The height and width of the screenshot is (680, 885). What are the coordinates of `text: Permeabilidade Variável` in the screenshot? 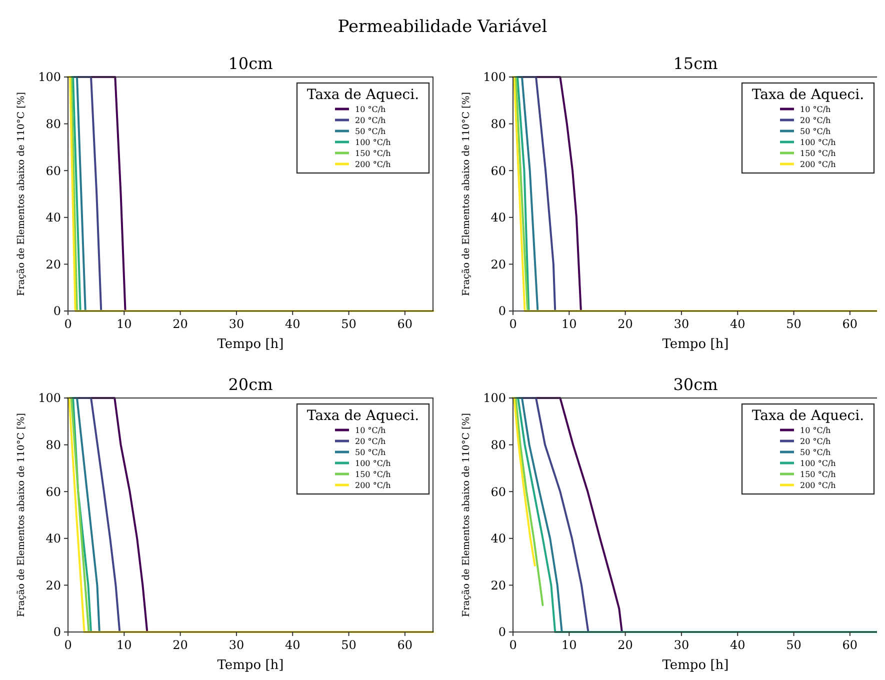 It's located at (443, 27).